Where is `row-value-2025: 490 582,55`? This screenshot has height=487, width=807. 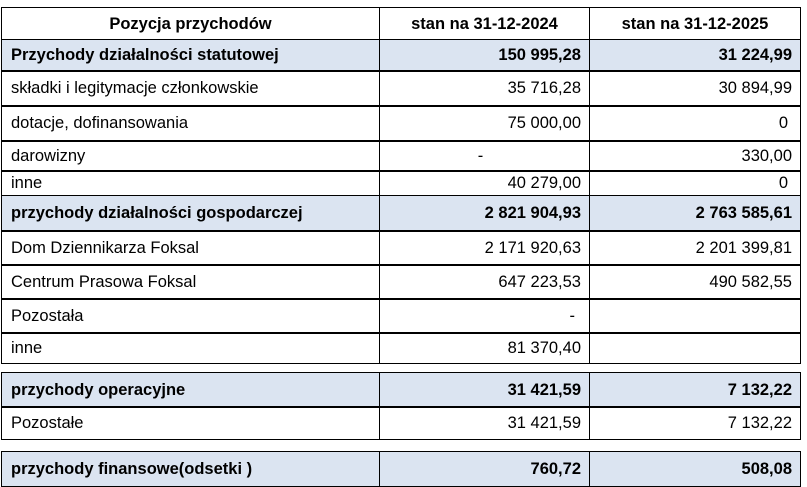 row-value-2025: 490 582,55 is located at coordinates (695, 282).